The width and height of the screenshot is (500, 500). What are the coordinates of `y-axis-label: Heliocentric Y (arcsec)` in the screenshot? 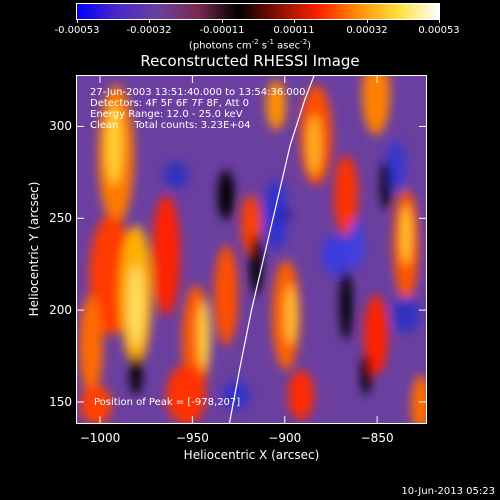 It's located at (34, 249).